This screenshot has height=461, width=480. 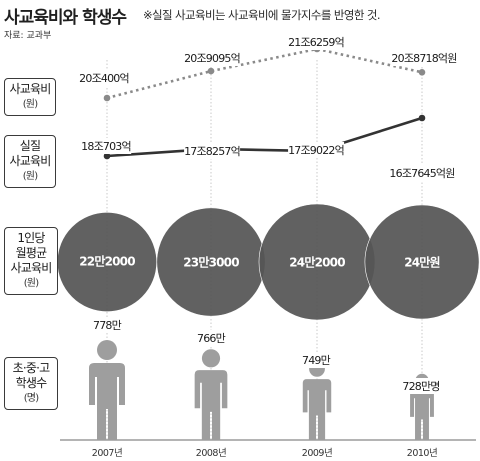 I want to click on chart-subtitle: ※실질 사교육비는 사교육비에 물가지수를 반영한 것., so click(x=262, y=15).